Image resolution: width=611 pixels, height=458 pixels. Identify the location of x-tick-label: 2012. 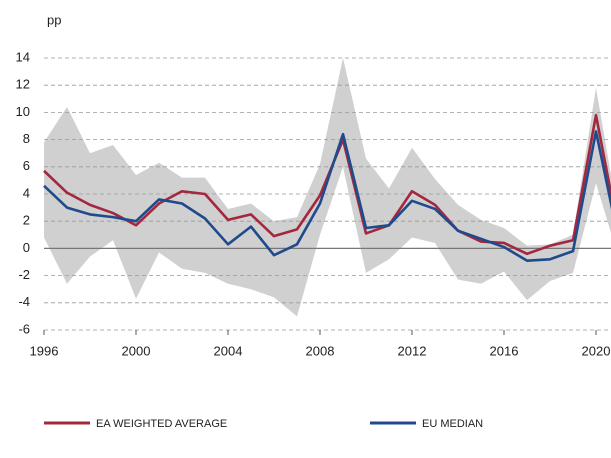
(412, 350).